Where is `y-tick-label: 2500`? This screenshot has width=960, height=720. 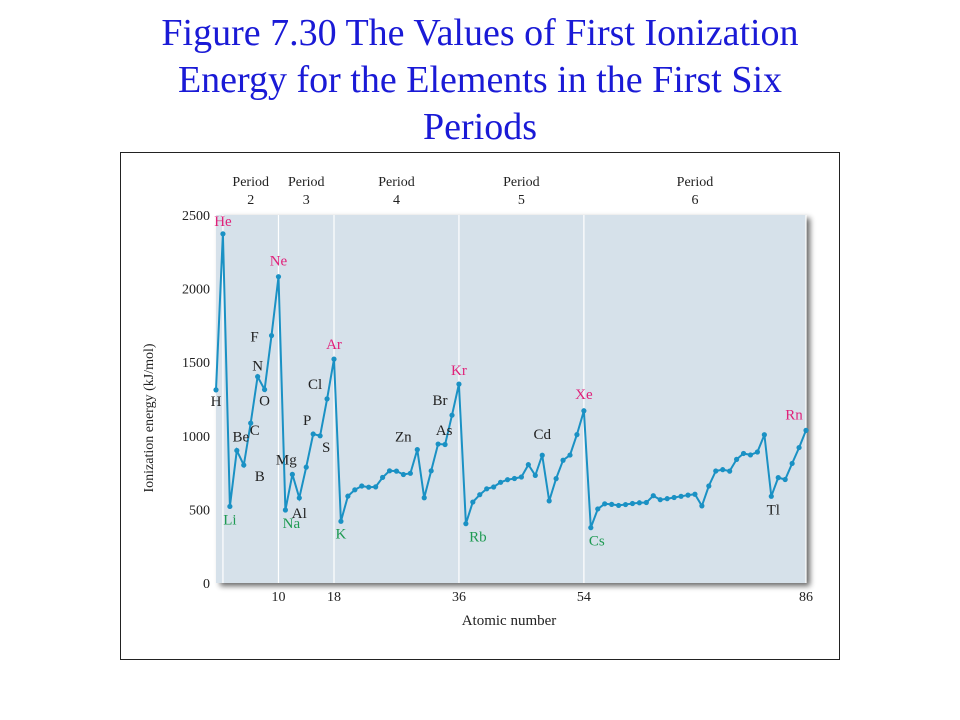 y-tick-label: 2500 is located at coordinates (196, 216).